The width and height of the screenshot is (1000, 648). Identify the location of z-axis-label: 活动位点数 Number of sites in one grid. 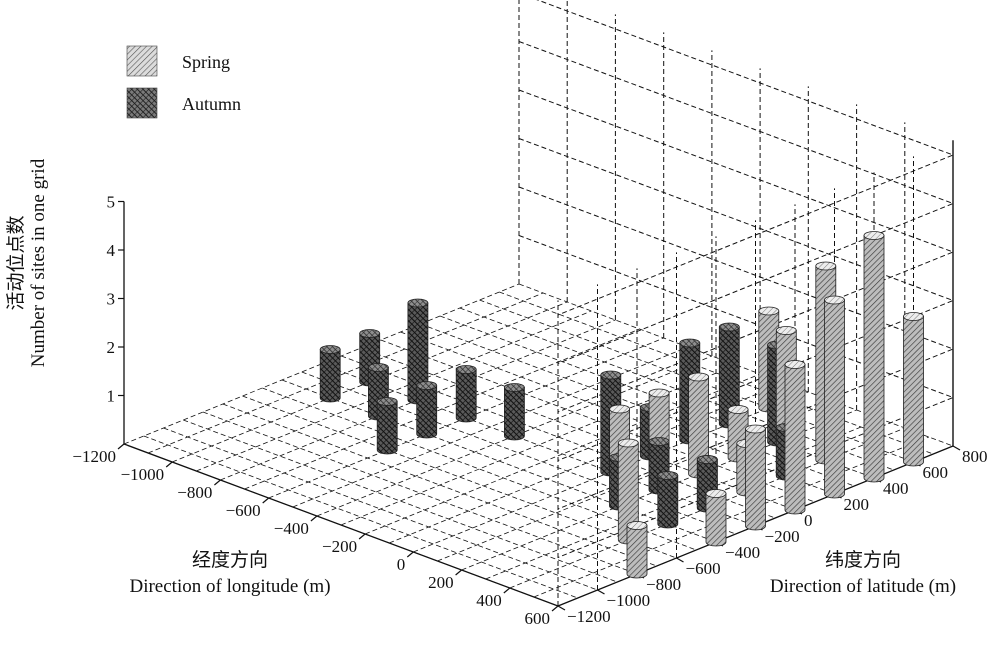
(28, 263).